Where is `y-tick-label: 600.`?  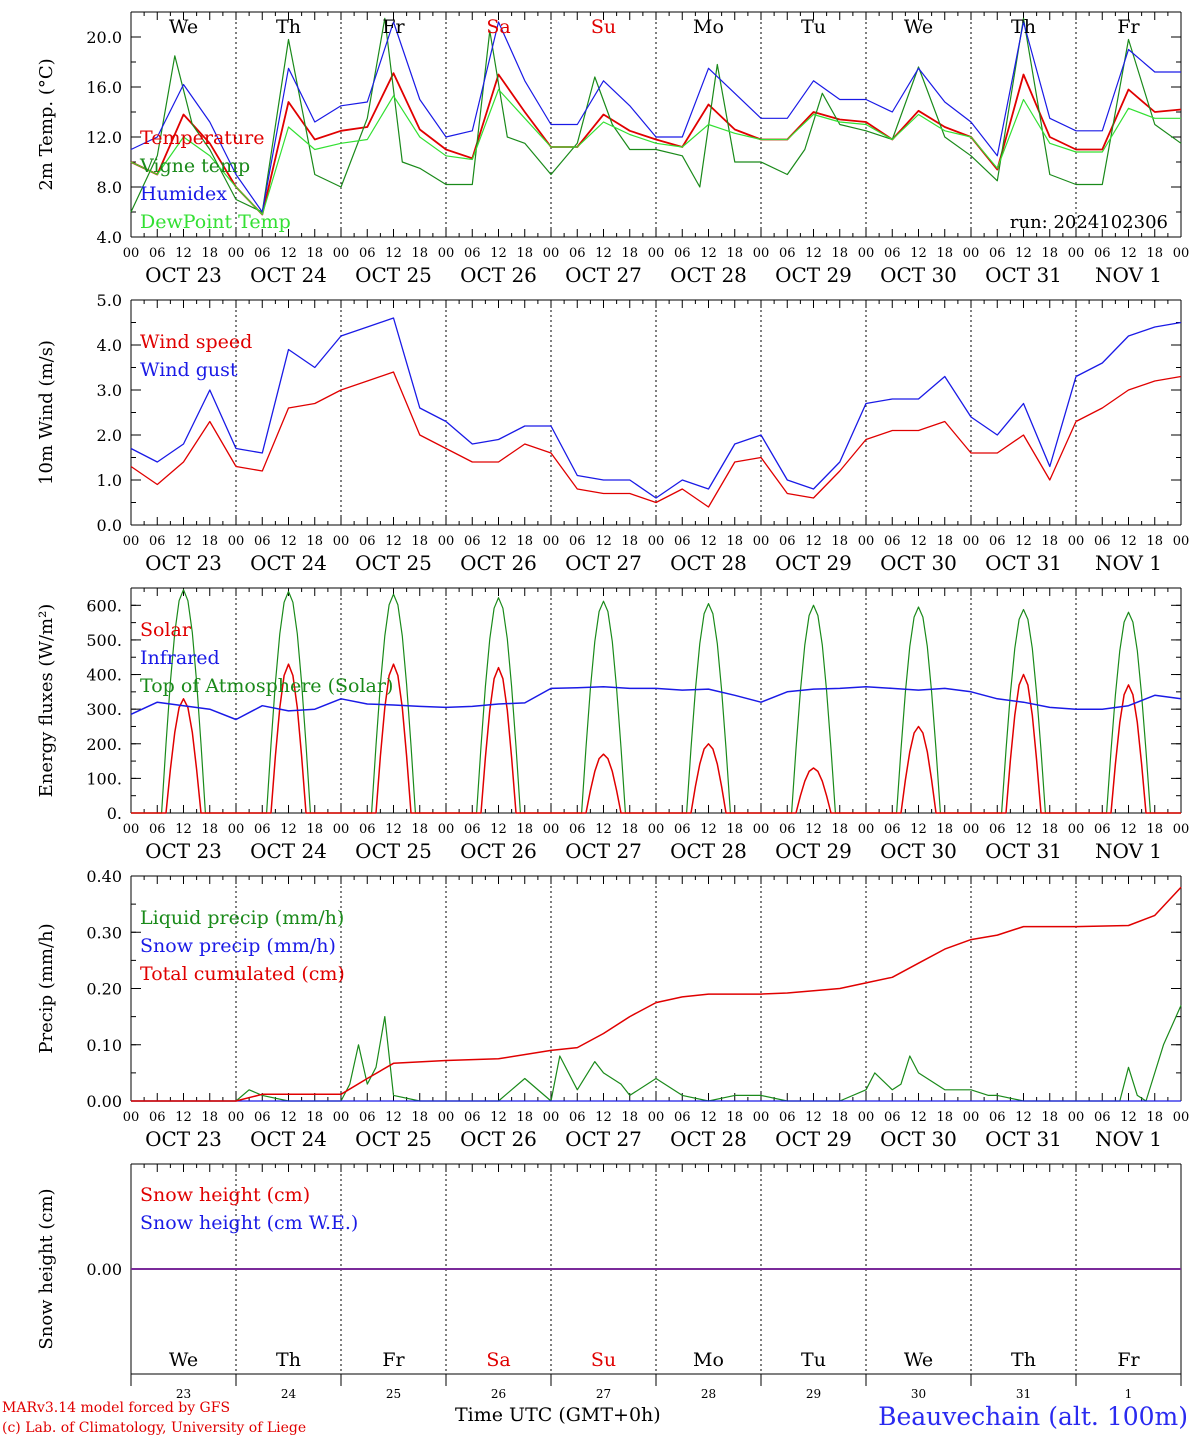
y-tick-label: 600. is located at coordinates (104, 605).